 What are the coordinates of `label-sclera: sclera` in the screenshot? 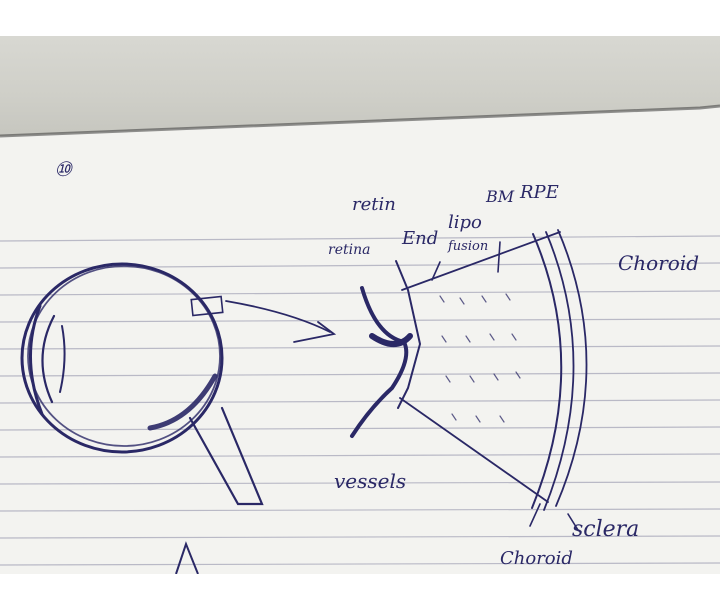 It's located at (605, 529).